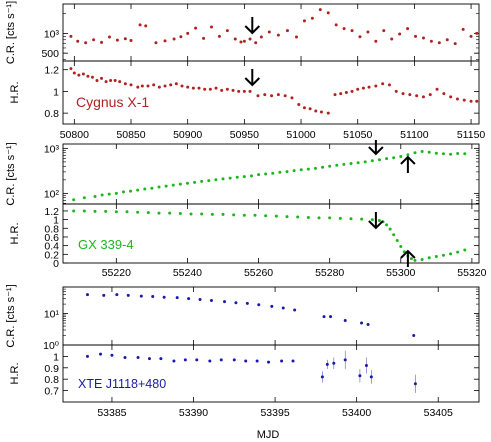  I want to click on y-tick-label: 0.8, so click(51, 229).